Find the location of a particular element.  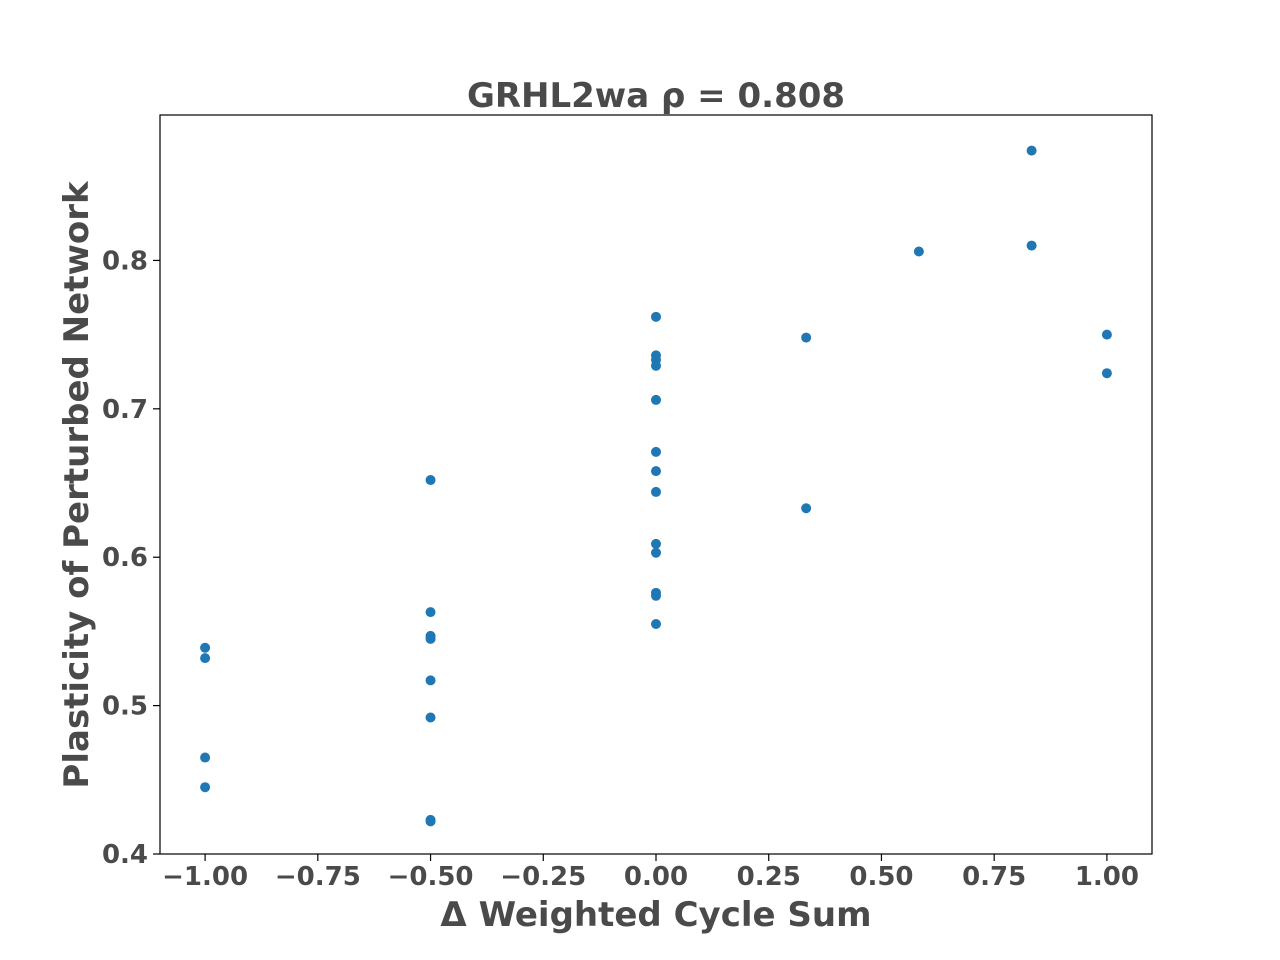

y-tick-label: 0.4 is located at coordinates (125, 855).